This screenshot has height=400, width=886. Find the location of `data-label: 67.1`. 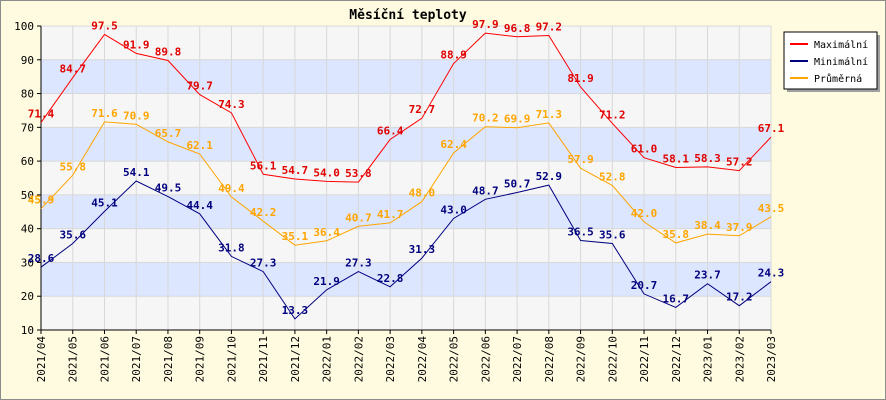

data-label: 67.1 is located at coordinates (771, 128).